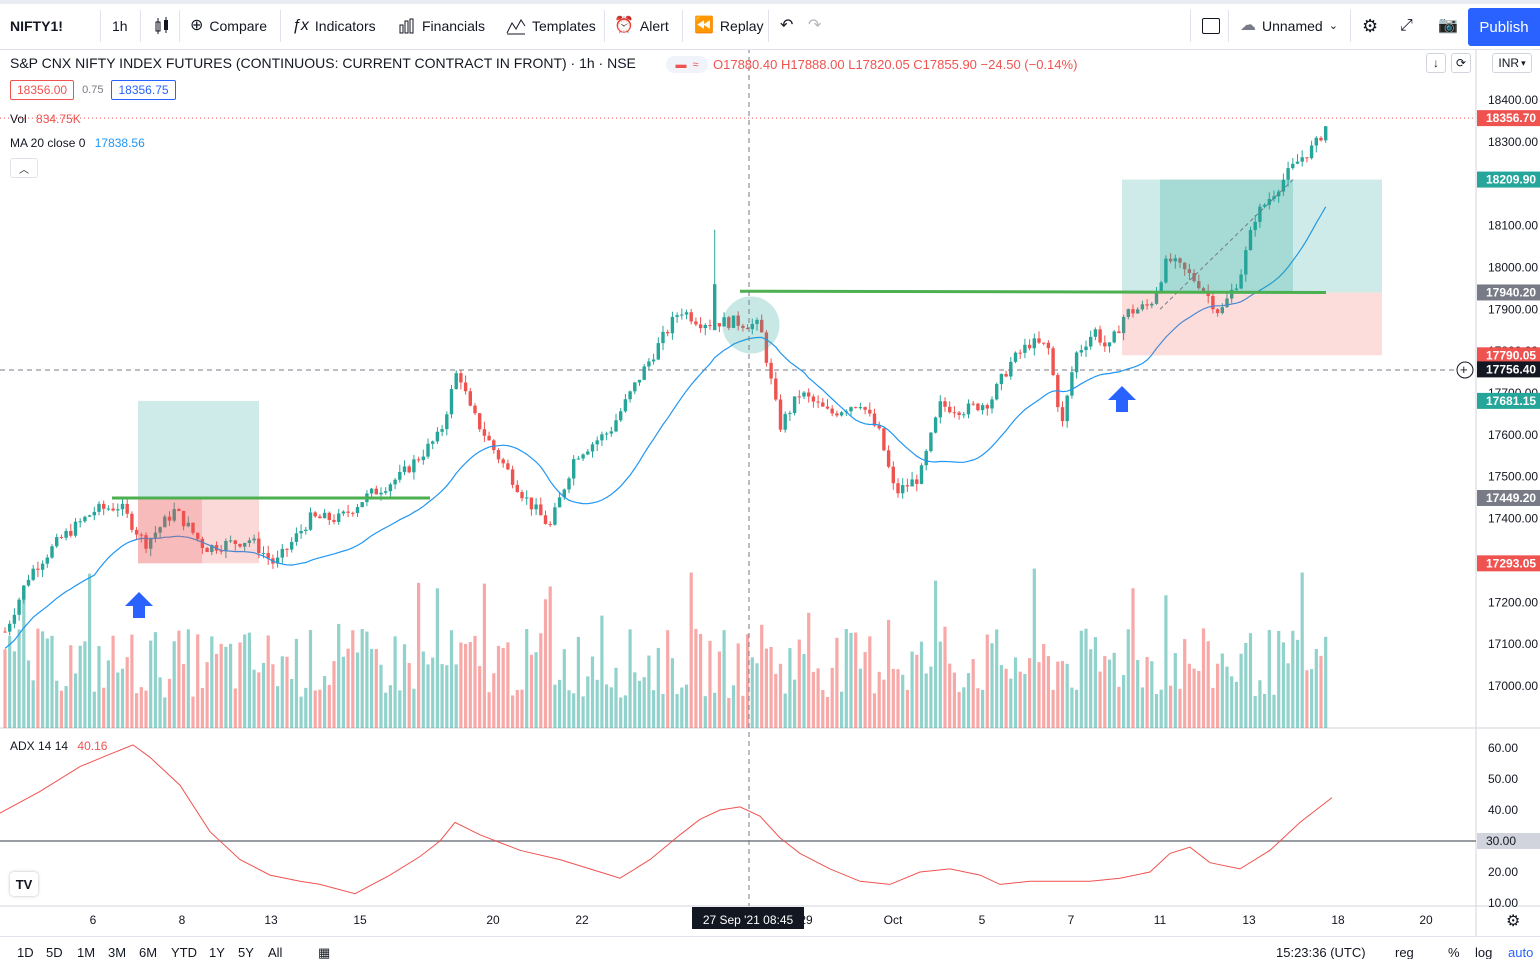  Describe the element at coordinates (729, 26) in the screenshot. I see `replay-button: ⏪ Replay` at that location.